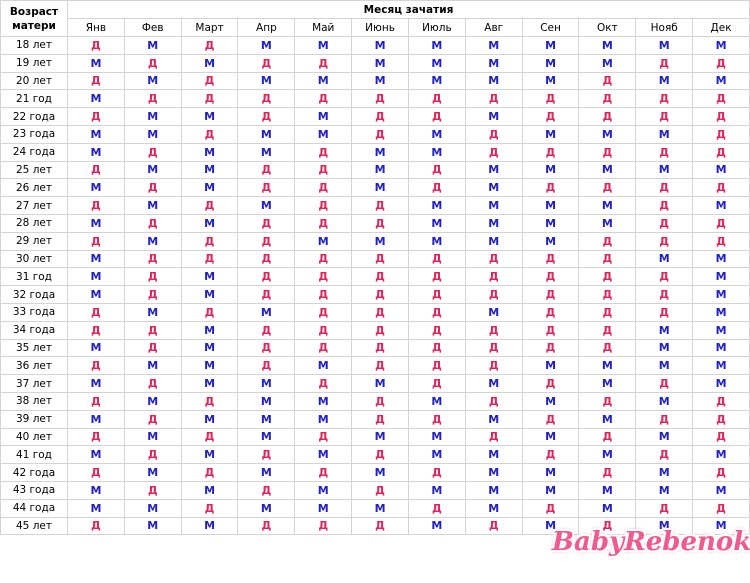 Image resolution: width=750 pixels, height=583 pixels. I want to click on age-label: 34 года, so click(34, 330).